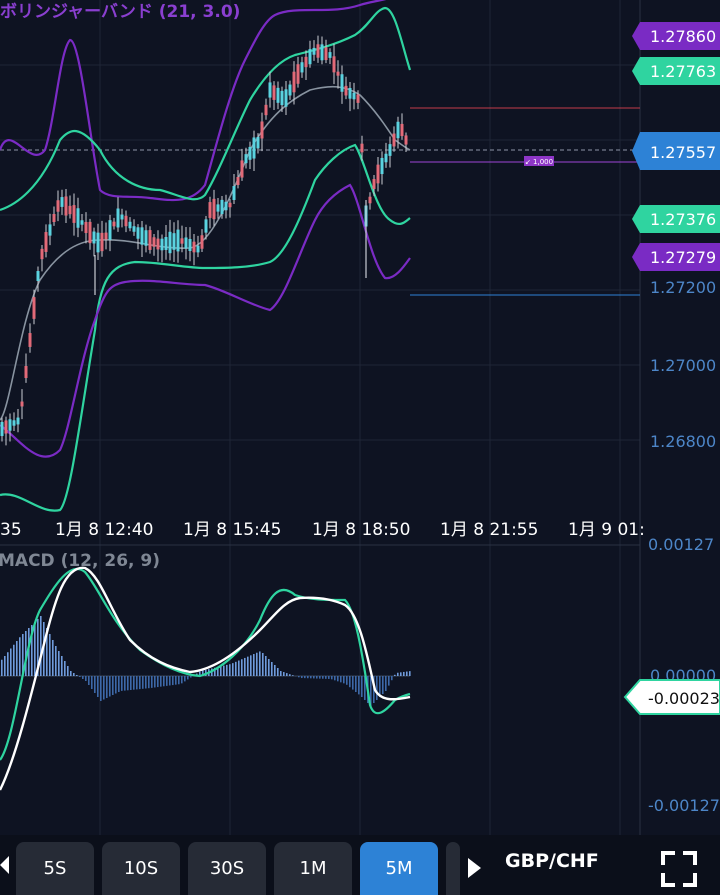 The width and height of the screenshot is (720, 895). Describe the element at coordinates (399, 868) in the screenshot. I see `tab-5m: 5M` at that location.